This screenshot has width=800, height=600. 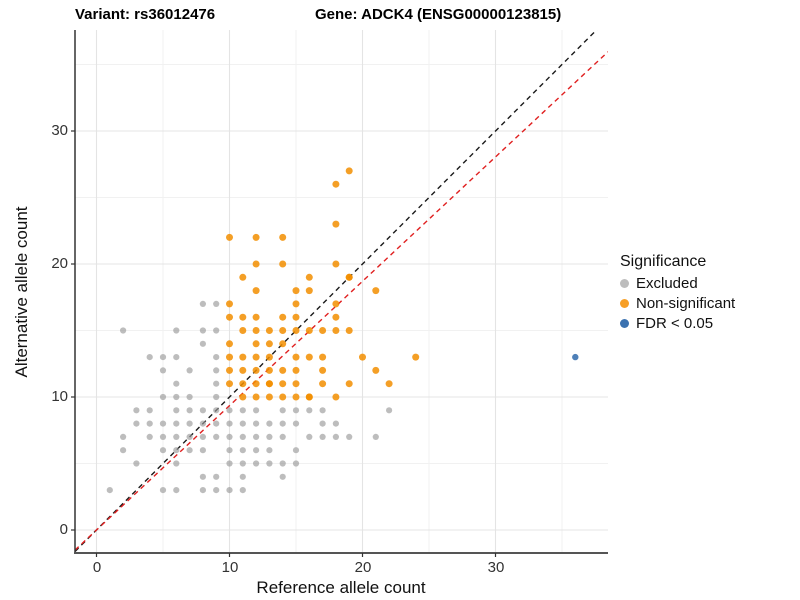 I want to click on legend-item-excluded: Excluded, so click(x=659, y=283).